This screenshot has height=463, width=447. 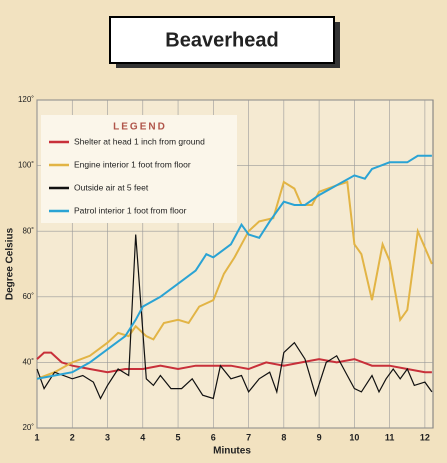 What do you see at coordinates (283, 437) in the screenshot?
I see `x-tick-label: 8` at bounding box center [283, 437].